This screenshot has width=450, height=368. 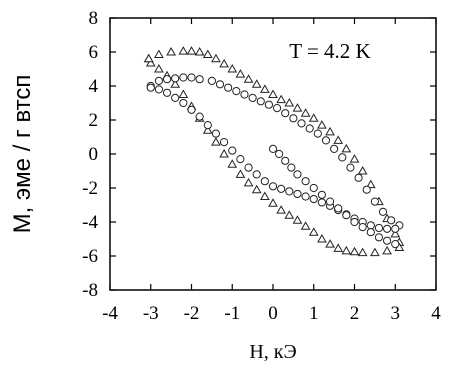 What do you see at coordinates (273, 313) in the screenshot?
I see `x-tick-label: 0` at bounding box center [273, 313].